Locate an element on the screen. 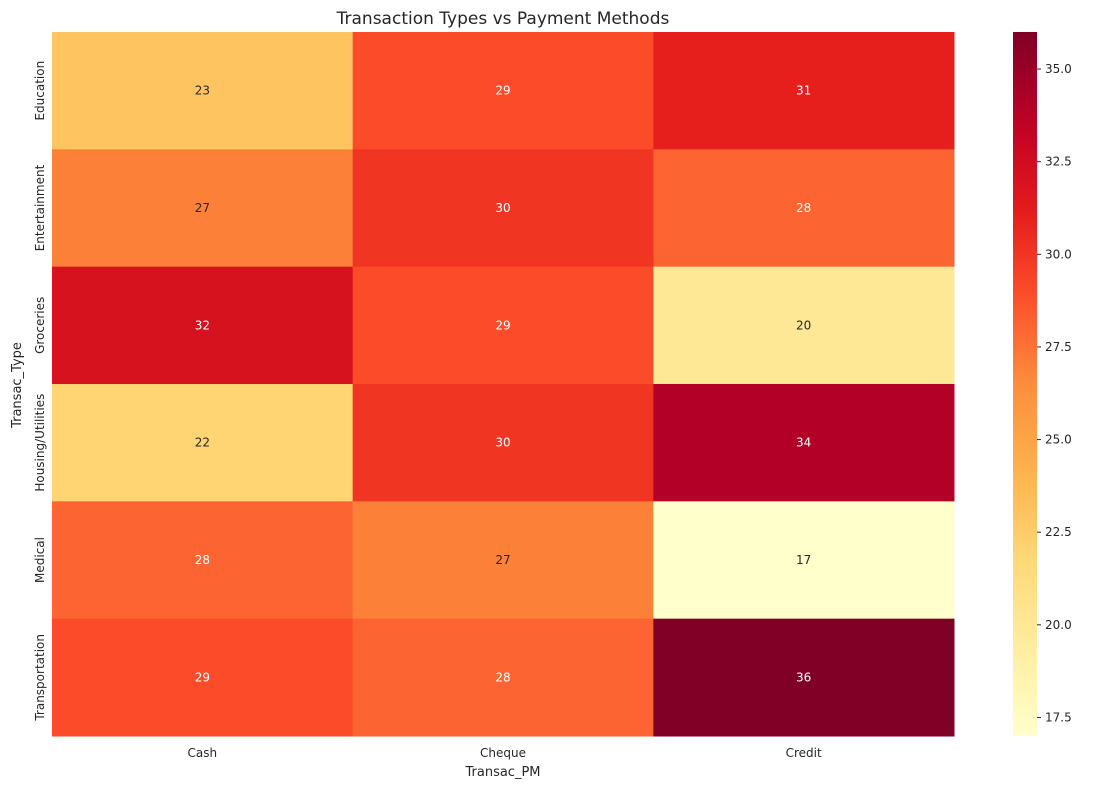 The width and height of the screenshot is (1093, 790). y-tick-label: Housing/Utilities is located at coordinates (40, 443).